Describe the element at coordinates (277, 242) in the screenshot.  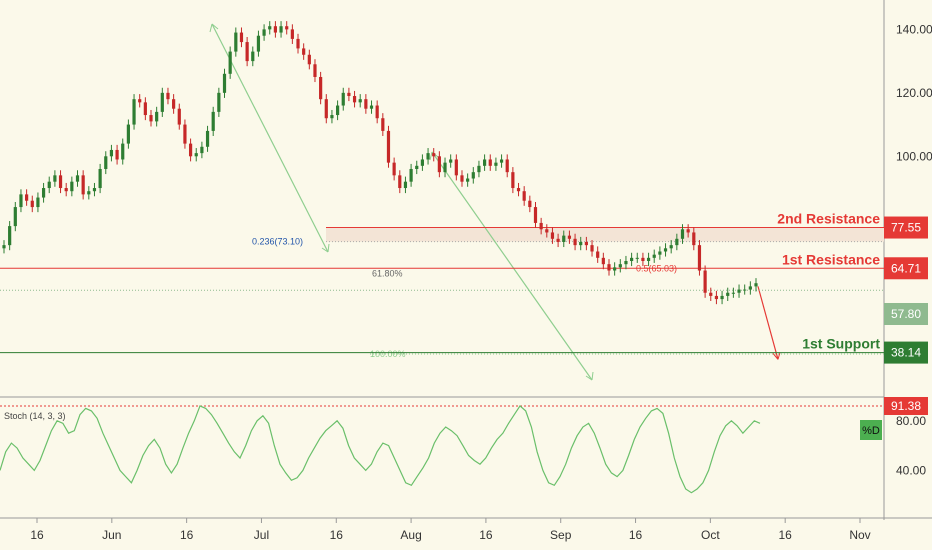
I see `fib-label: 0.236(73.10)` at that location.